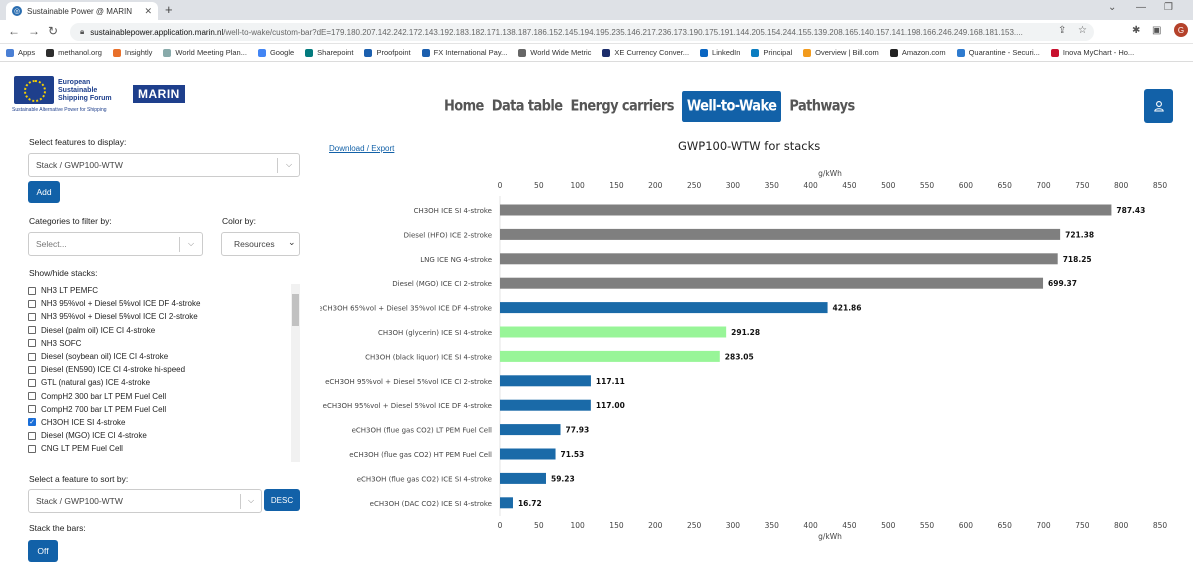 The image size is (1193, 573). I want to click on x-tick-label-top: 100, so click(577, 185).